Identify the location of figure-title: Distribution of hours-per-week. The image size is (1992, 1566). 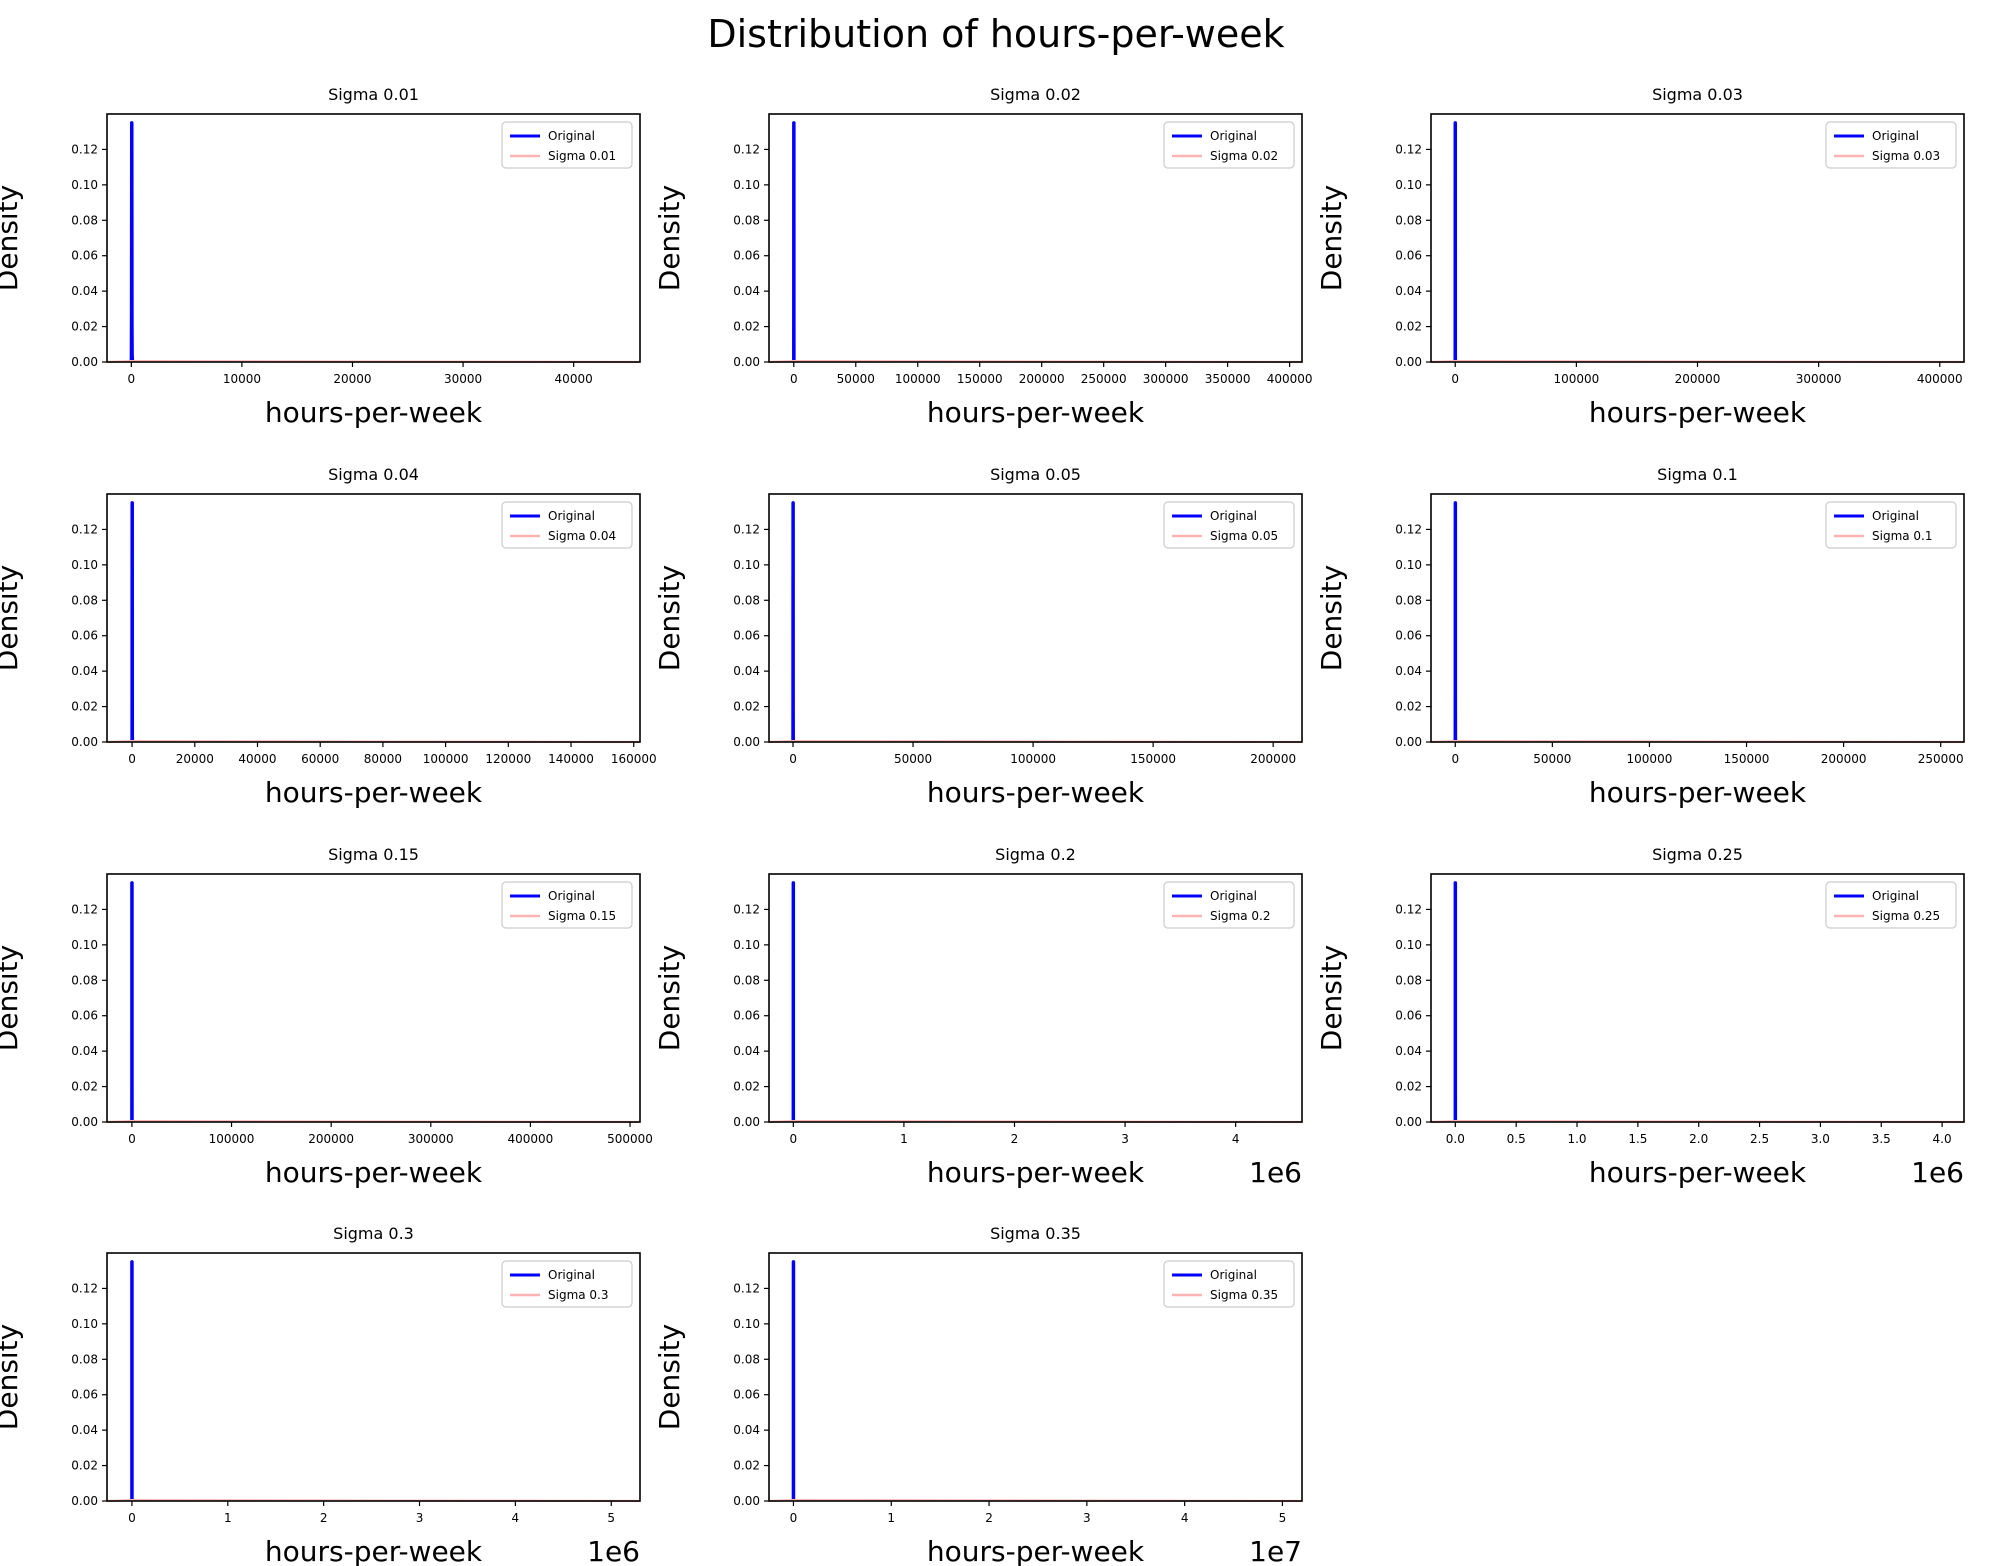
(996, 34).